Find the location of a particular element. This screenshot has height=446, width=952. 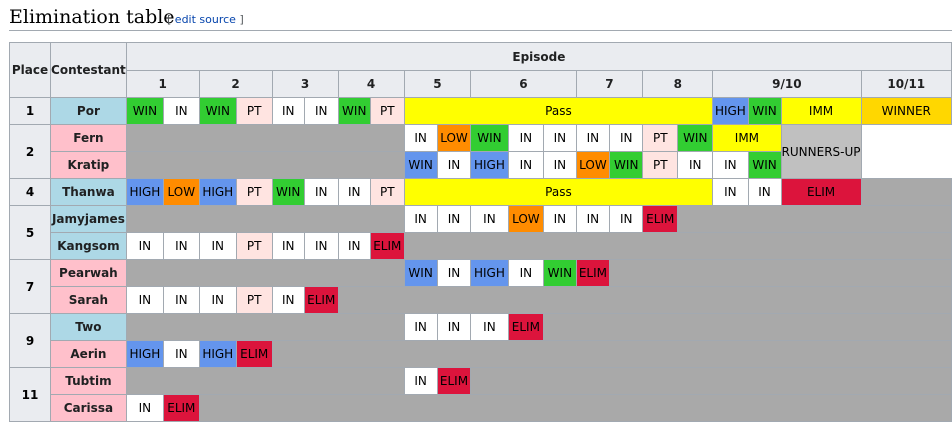

contestant-name: Thanwa is located at coordinates (88, 192).